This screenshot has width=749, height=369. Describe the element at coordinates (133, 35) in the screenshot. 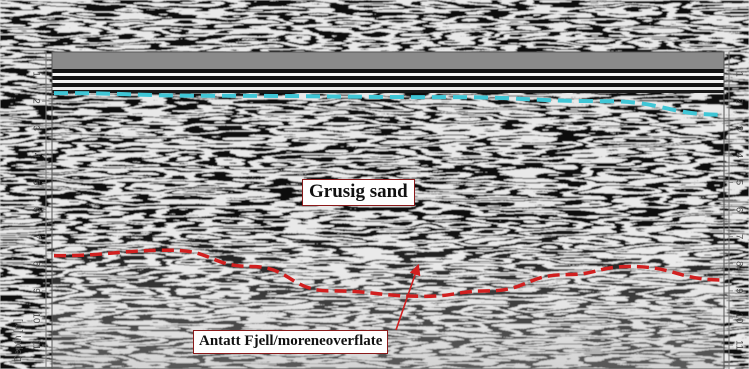

I see `x-tick-label: 10` at that location.